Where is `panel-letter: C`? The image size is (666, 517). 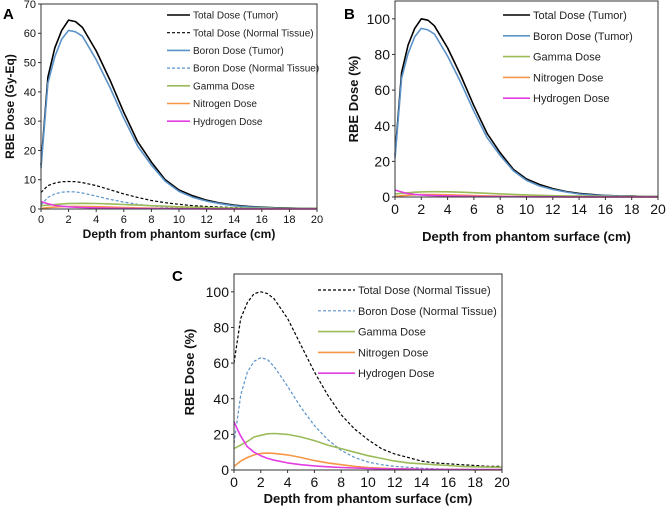 panel-letter: C is located at coordinates (177, 276).